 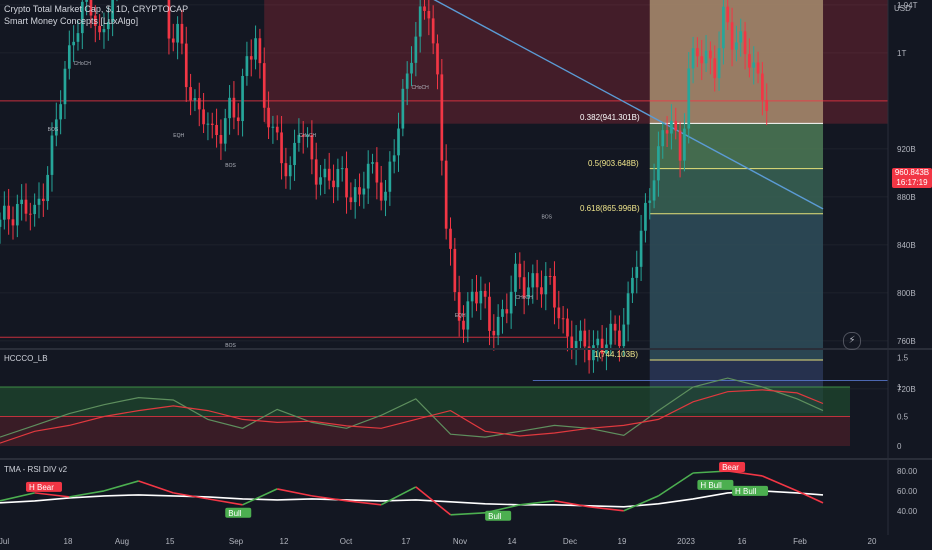 I want to click on price-tick: 1T, so click(x=901, y=53).